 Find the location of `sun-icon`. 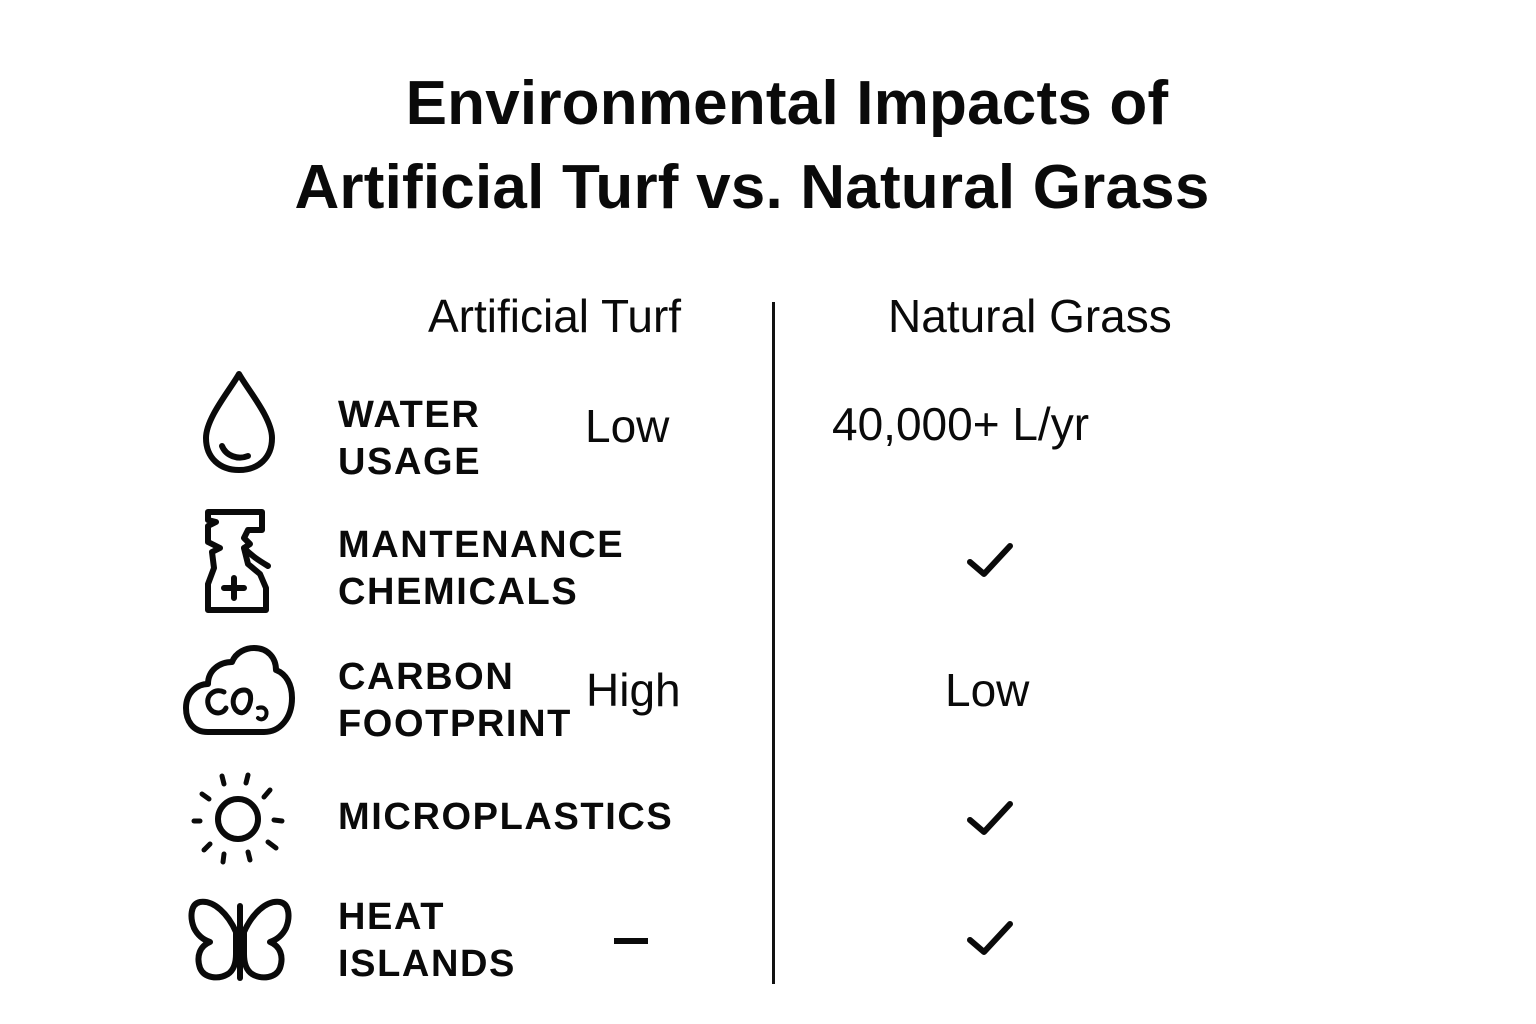

sun-icon is located at coordinates (238, 818).